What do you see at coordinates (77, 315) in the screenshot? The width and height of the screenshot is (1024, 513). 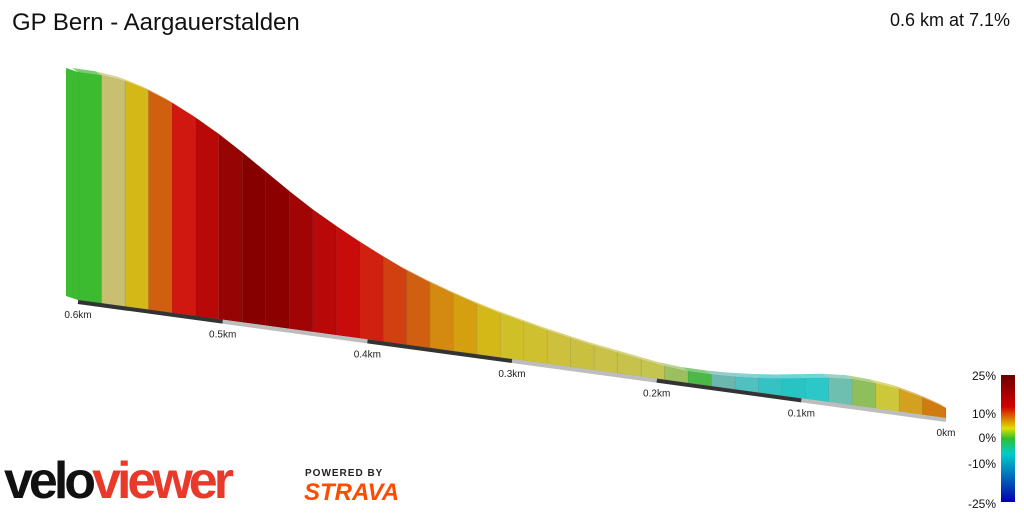 I see `x-tick-label: 0.6km` at bounding box center [77, 315].